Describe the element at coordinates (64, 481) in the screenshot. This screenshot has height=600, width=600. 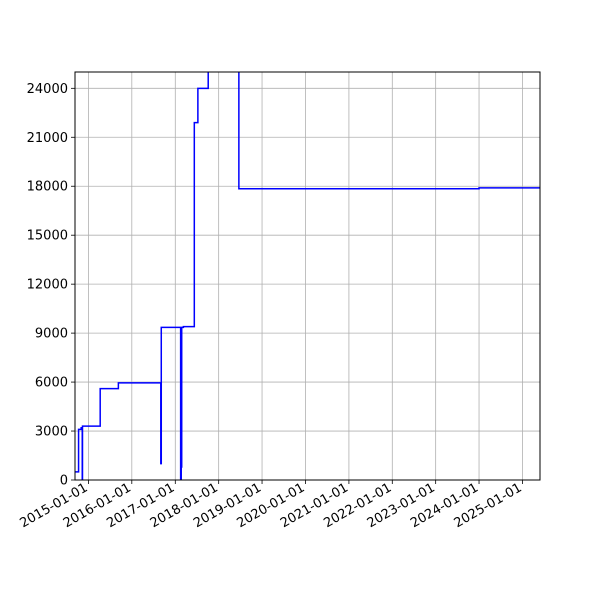
I see `y-tick-label: 0` at that location.